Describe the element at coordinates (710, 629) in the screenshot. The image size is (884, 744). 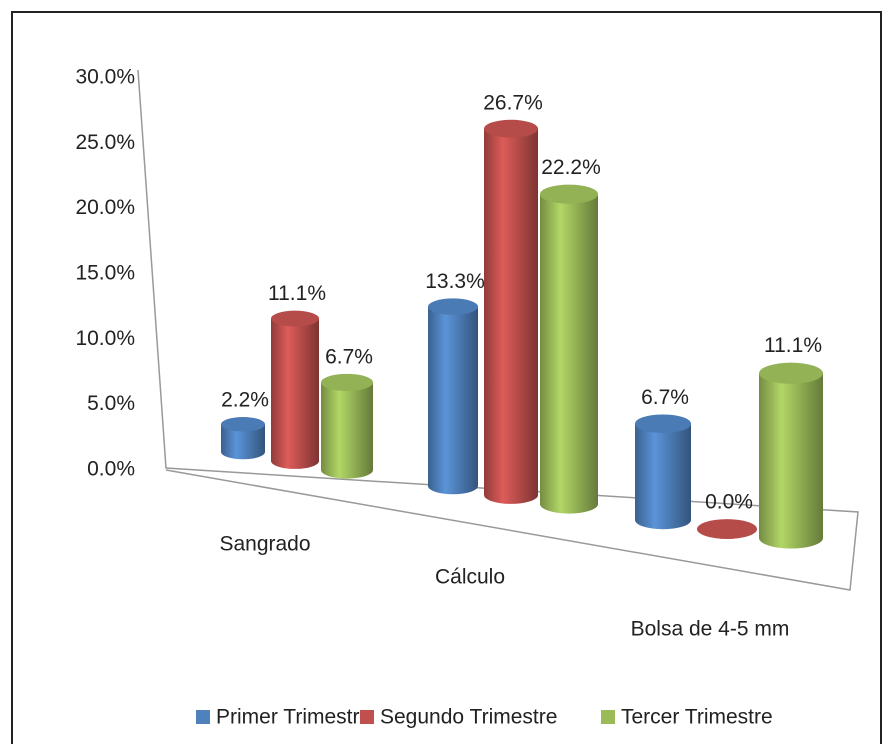
I see `x-tick-label: Bolsa de 4-5 mm` at that location.